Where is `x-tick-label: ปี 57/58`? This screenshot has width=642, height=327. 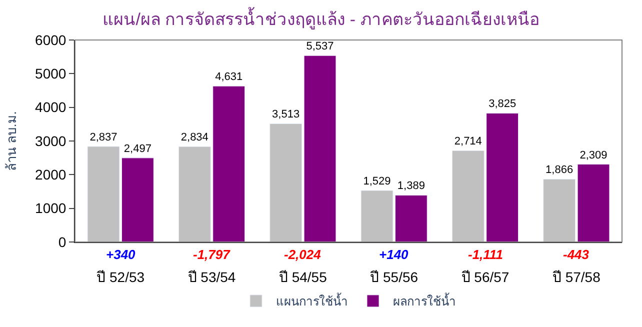
x-tick-label: ปี 57/58 is located at coordinates (576, 276).